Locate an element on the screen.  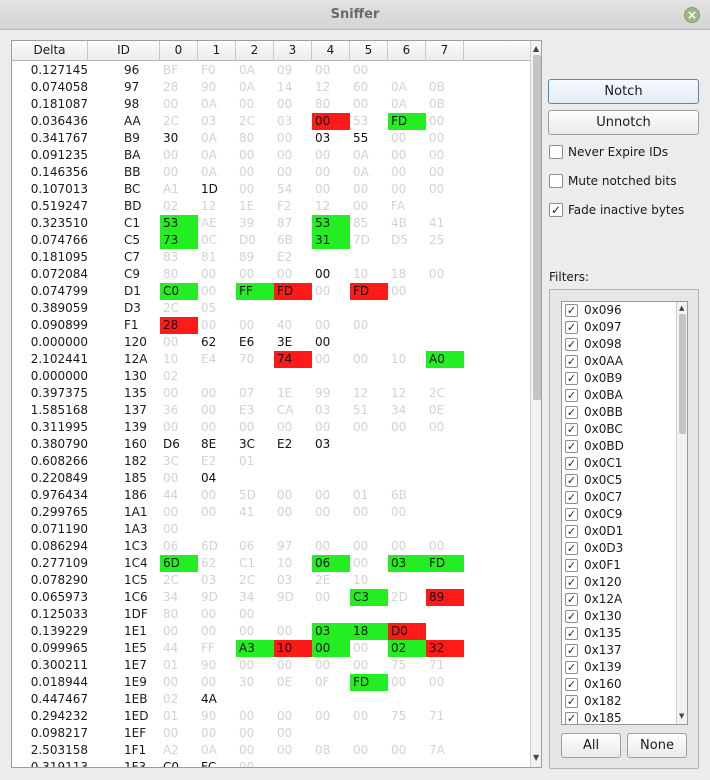
all-button: All is located at coordinates (591, 745).